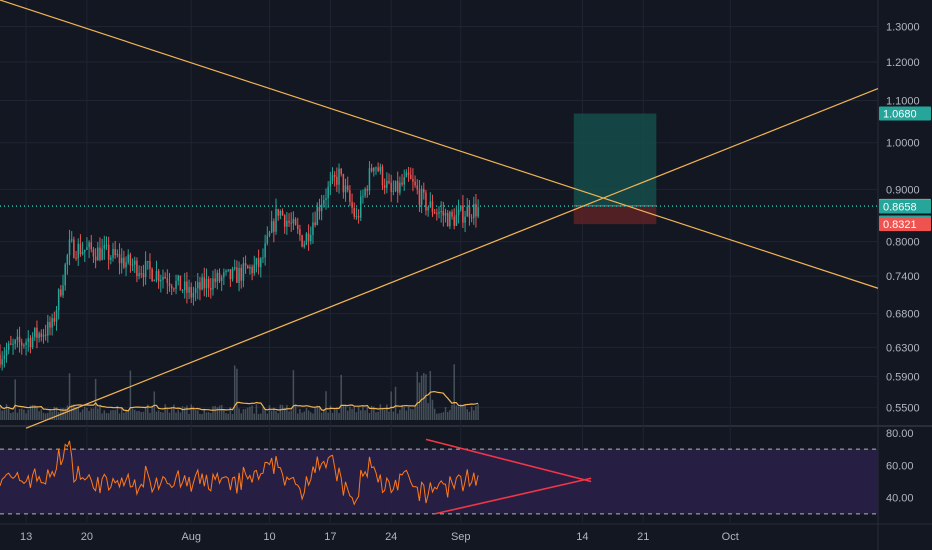 This screenshot has width=932, height=550. What do you see at coordinates (513, 496) in the screenshot?
I see `oscillator-trendline-lower` at bounding box center [513, 496].